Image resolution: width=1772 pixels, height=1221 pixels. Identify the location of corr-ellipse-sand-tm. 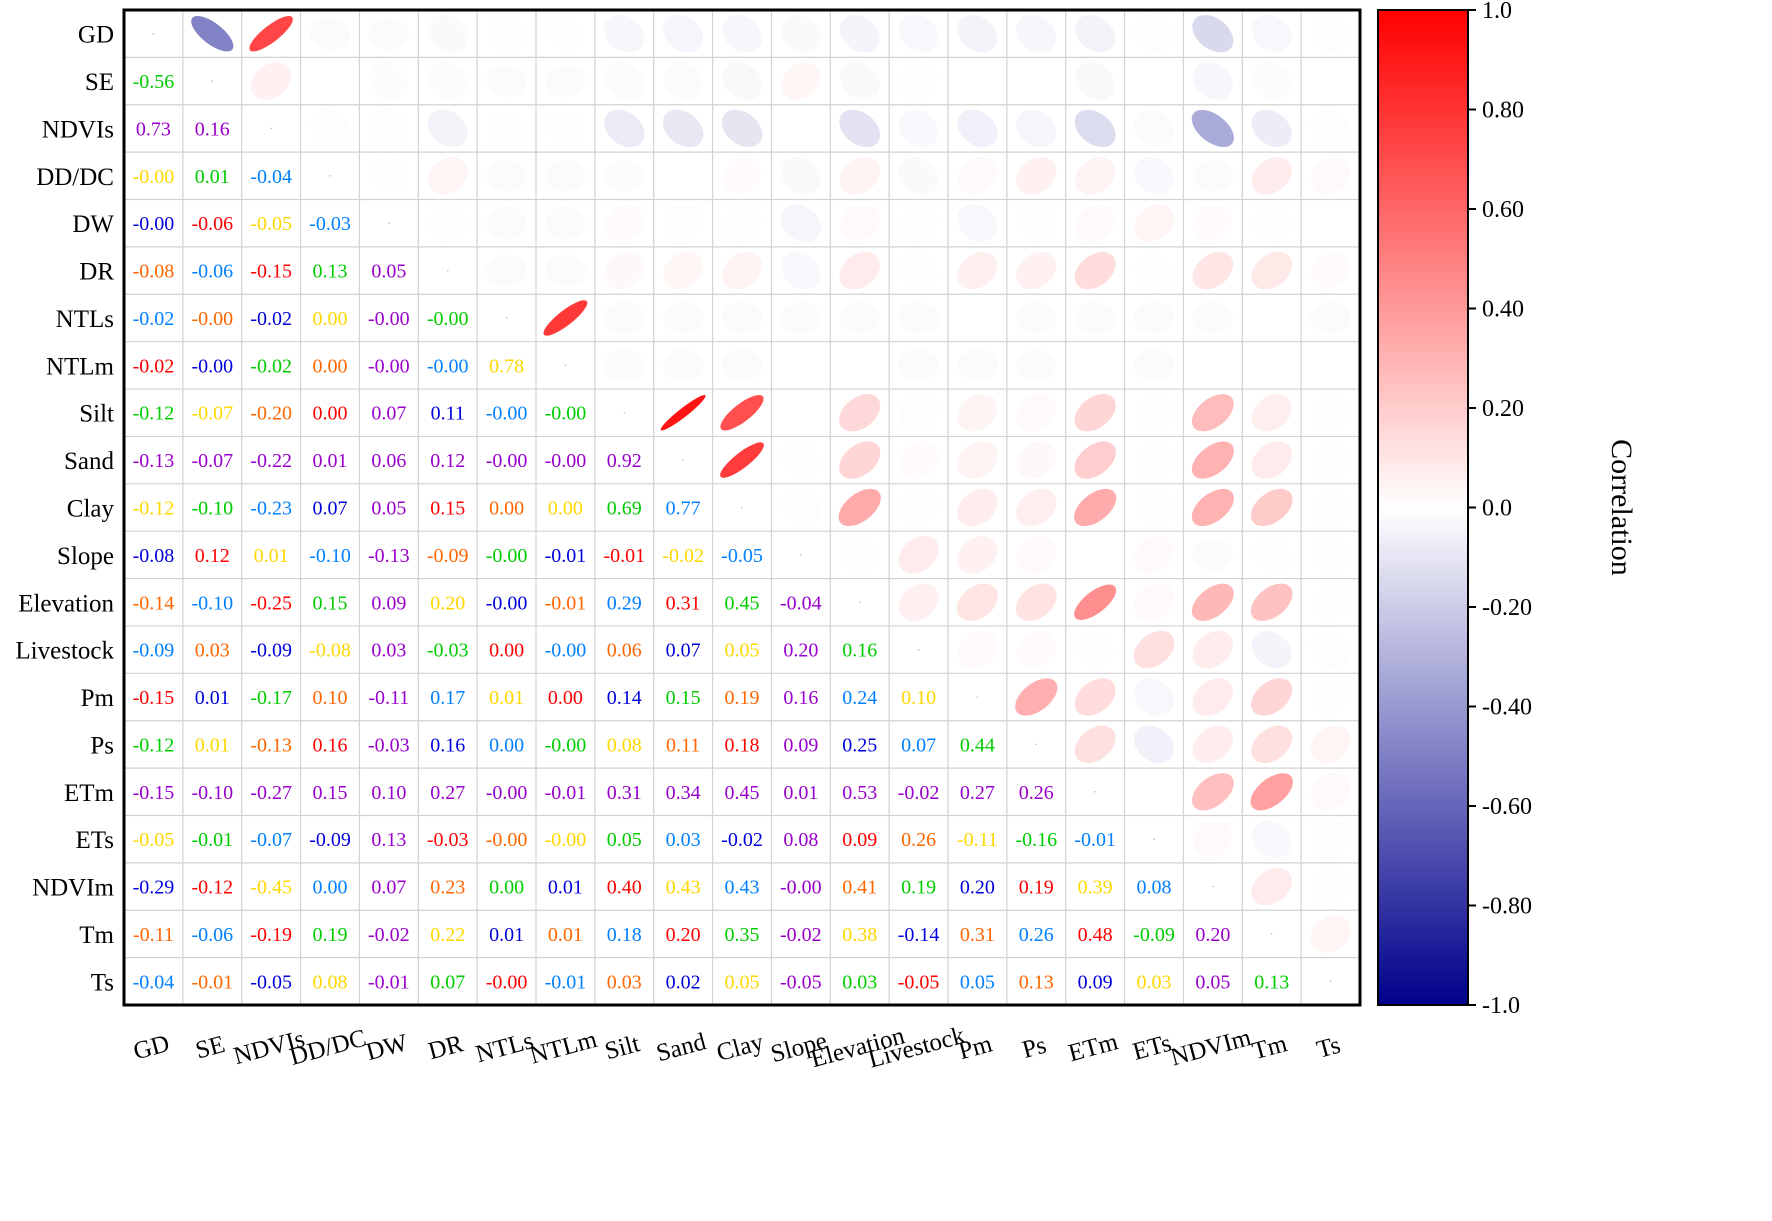
(1271, 460).